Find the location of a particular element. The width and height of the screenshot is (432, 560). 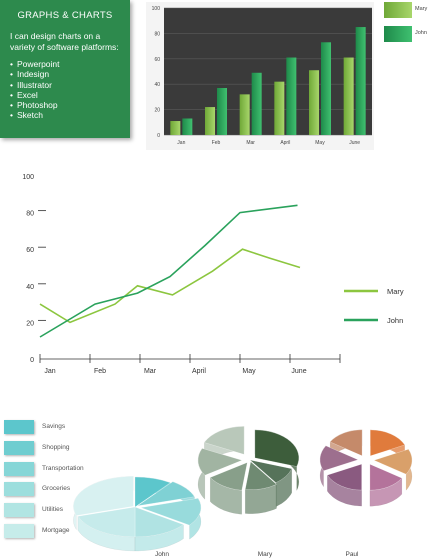

bar-chart-panel: 0 20 40 60 80 100 Jan Feb Mar April May June is located at coordinates (260, 76).